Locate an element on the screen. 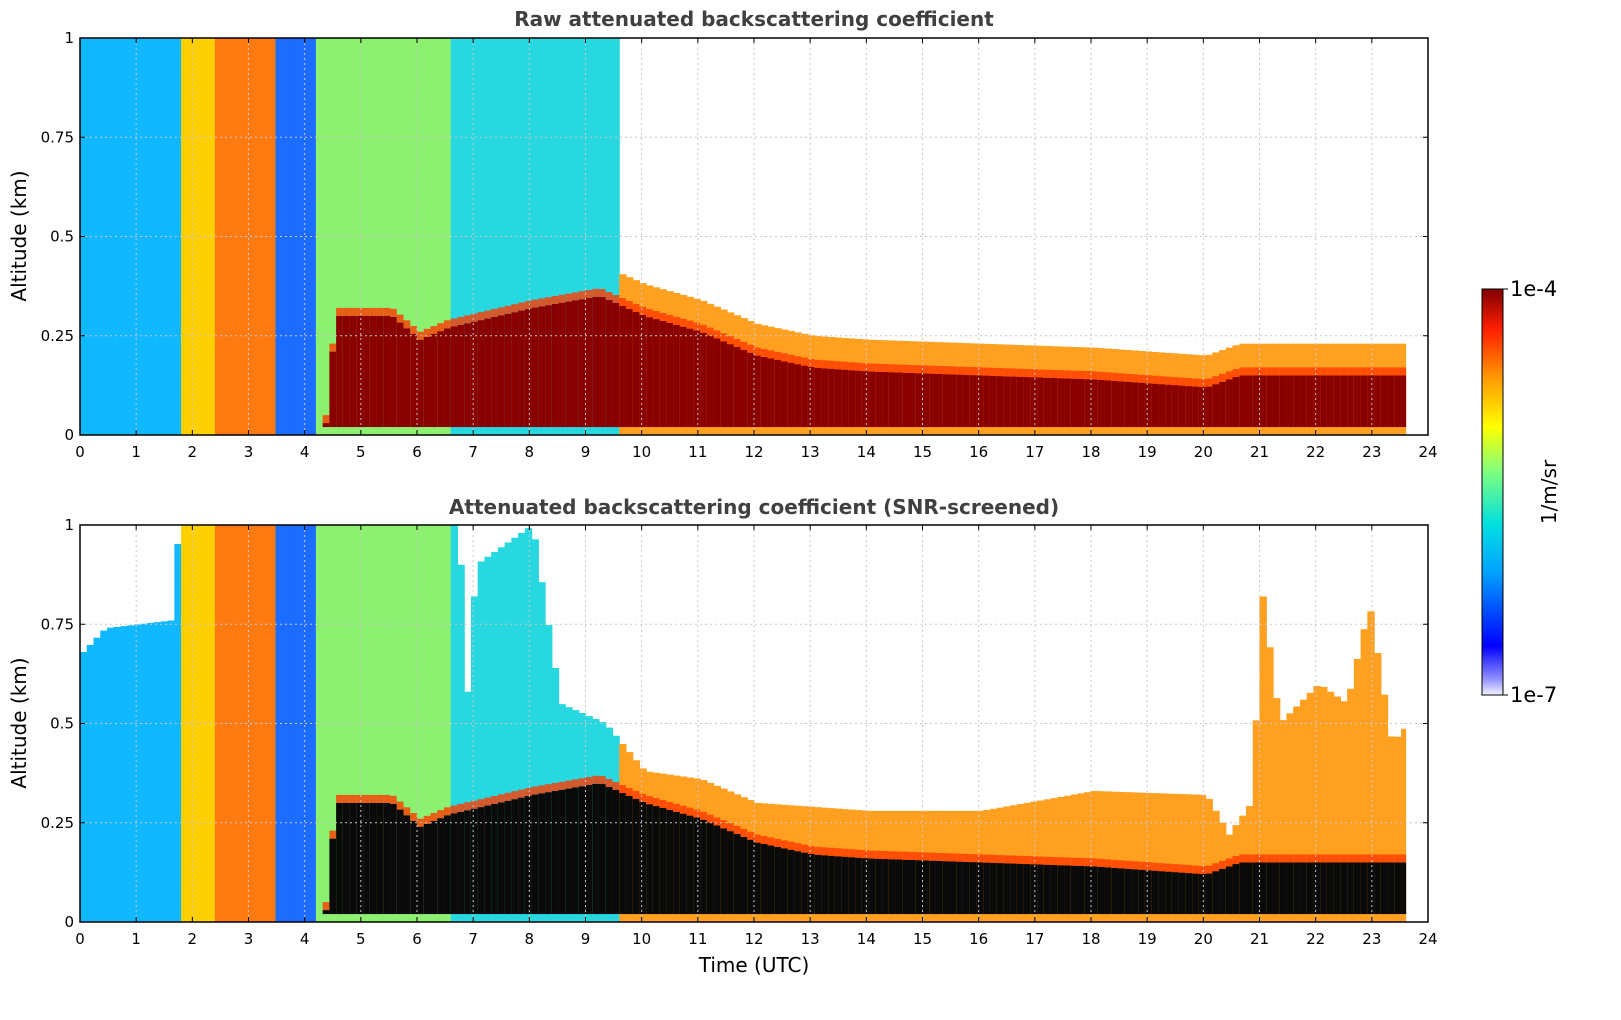  x-tick-label: 10 is located at coordinates (641, 452).